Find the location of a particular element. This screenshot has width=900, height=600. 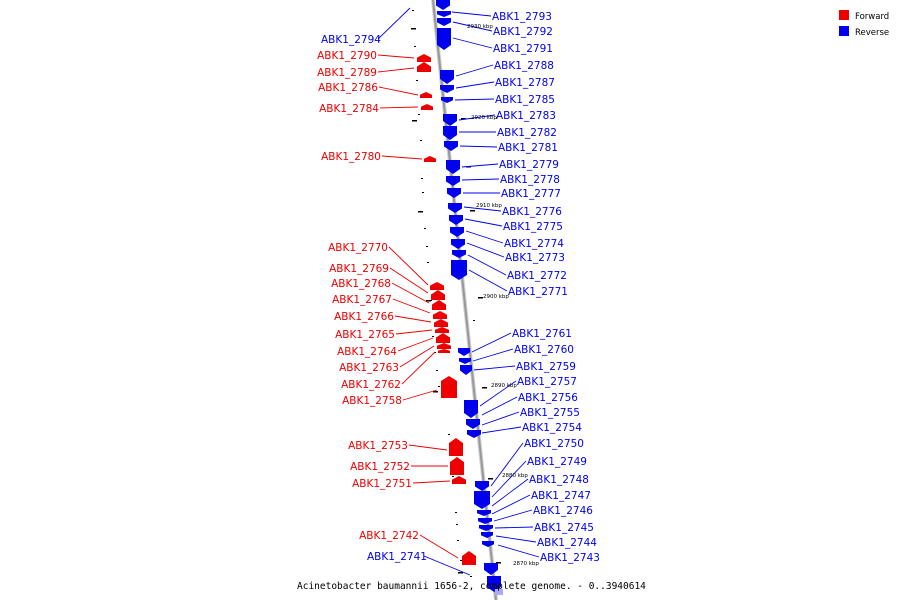

gene-label-forward: ABK1_2767 is located at coordinates (362, 300).